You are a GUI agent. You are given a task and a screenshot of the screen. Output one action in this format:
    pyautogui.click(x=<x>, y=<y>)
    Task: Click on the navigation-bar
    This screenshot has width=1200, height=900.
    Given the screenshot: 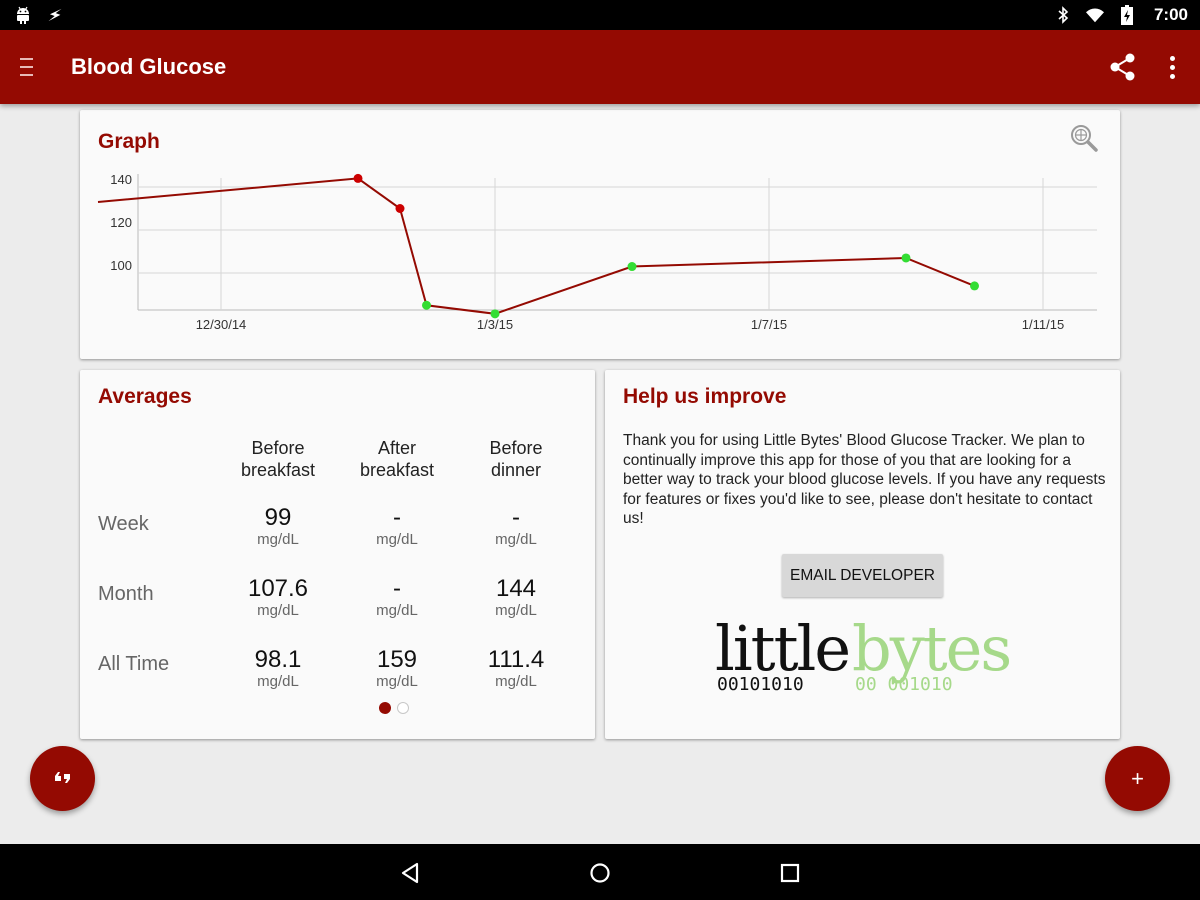 What is the action you would take?
    pyautogui.click(x=600, y=872)
    